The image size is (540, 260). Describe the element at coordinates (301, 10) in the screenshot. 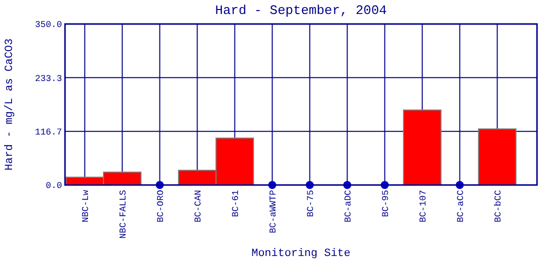

I see `chart-title: Hard - September, 2004` at that location.